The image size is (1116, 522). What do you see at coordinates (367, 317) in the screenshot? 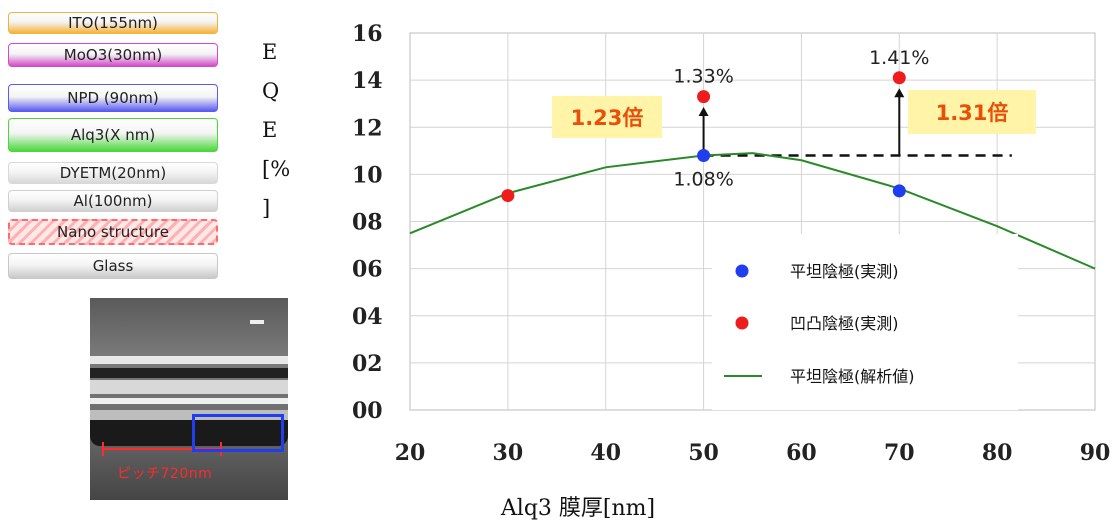
I see `y-tick-label: 04` at bounding box center [367, 317].